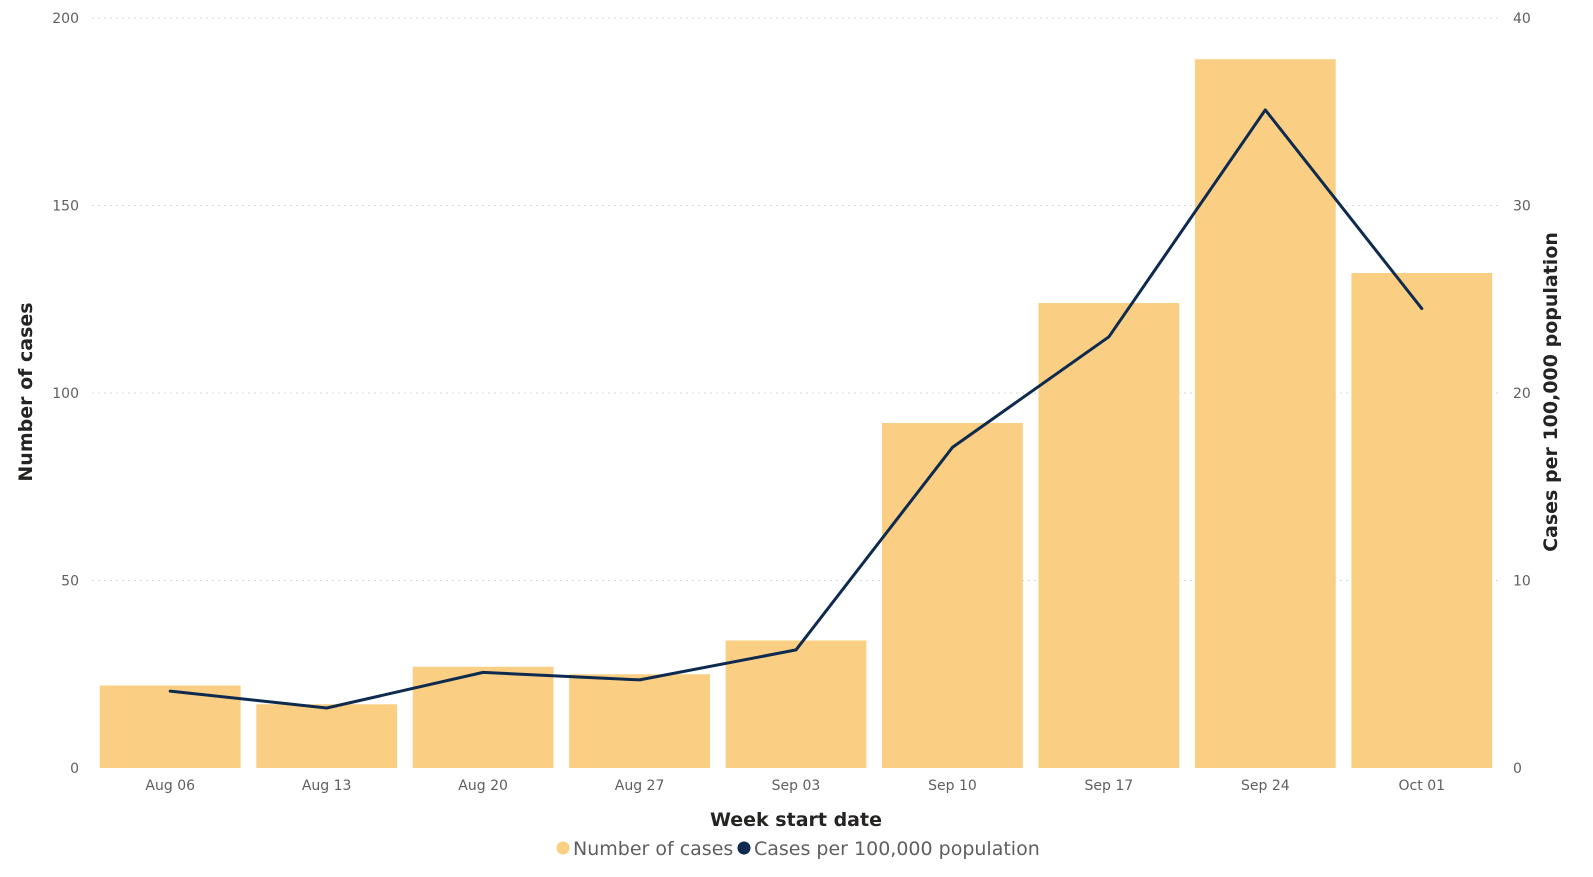  Describe the element at coordinates (563, 848) in the screenshot. I see `legend-swatch-cases` at that location.